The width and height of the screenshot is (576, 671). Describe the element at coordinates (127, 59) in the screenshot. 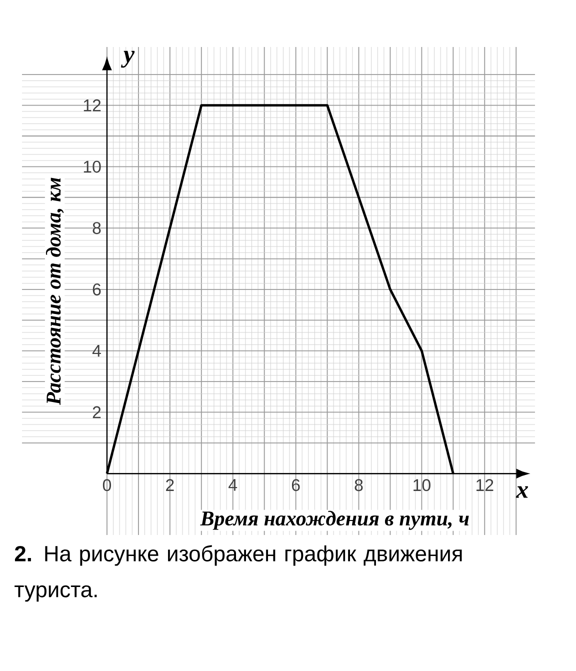

I see `annotation: y` at that location.